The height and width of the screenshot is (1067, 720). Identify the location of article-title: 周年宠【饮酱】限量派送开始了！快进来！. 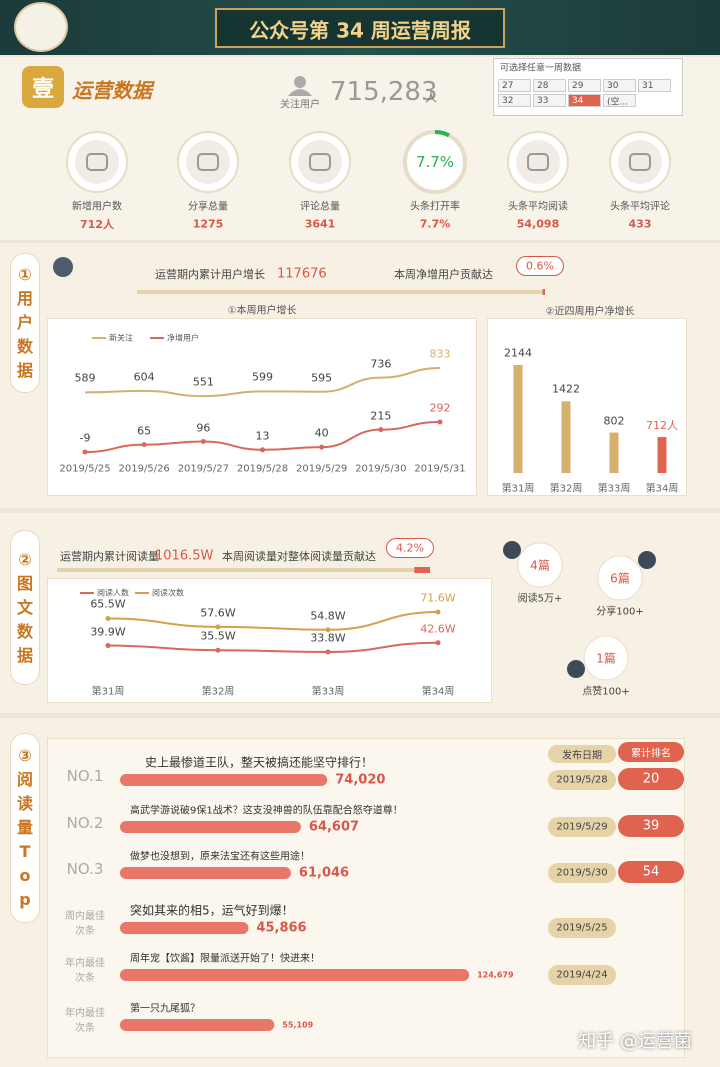
(225, 959).